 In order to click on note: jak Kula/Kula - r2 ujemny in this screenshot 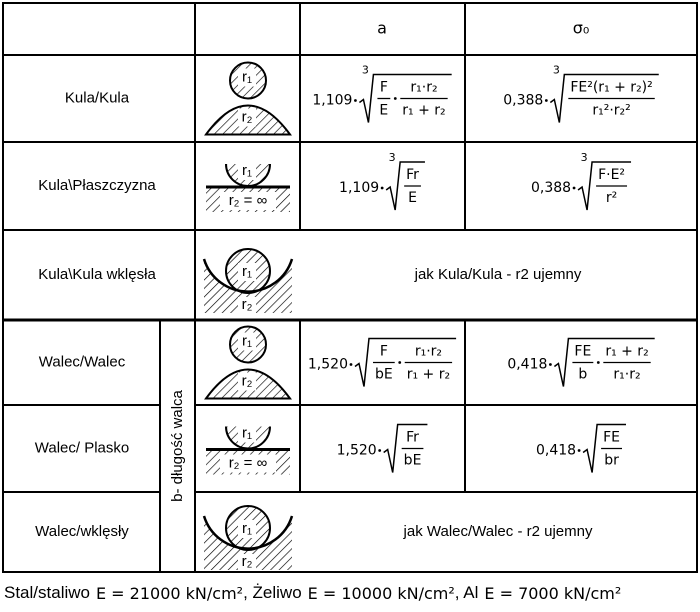, I will do `click(498, 274)`.